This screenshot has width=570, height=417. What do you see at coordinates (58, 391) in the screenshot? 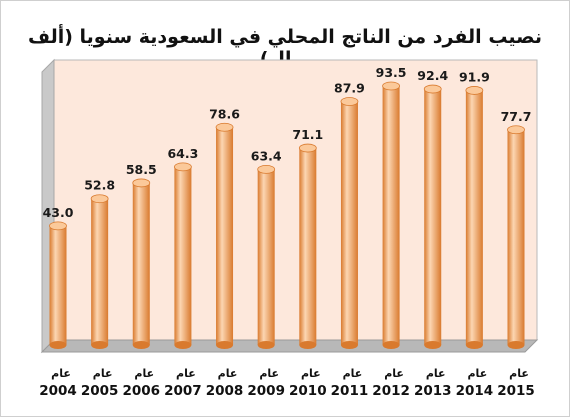
I see `category-label: 2004` at bounding box center [58, 391].